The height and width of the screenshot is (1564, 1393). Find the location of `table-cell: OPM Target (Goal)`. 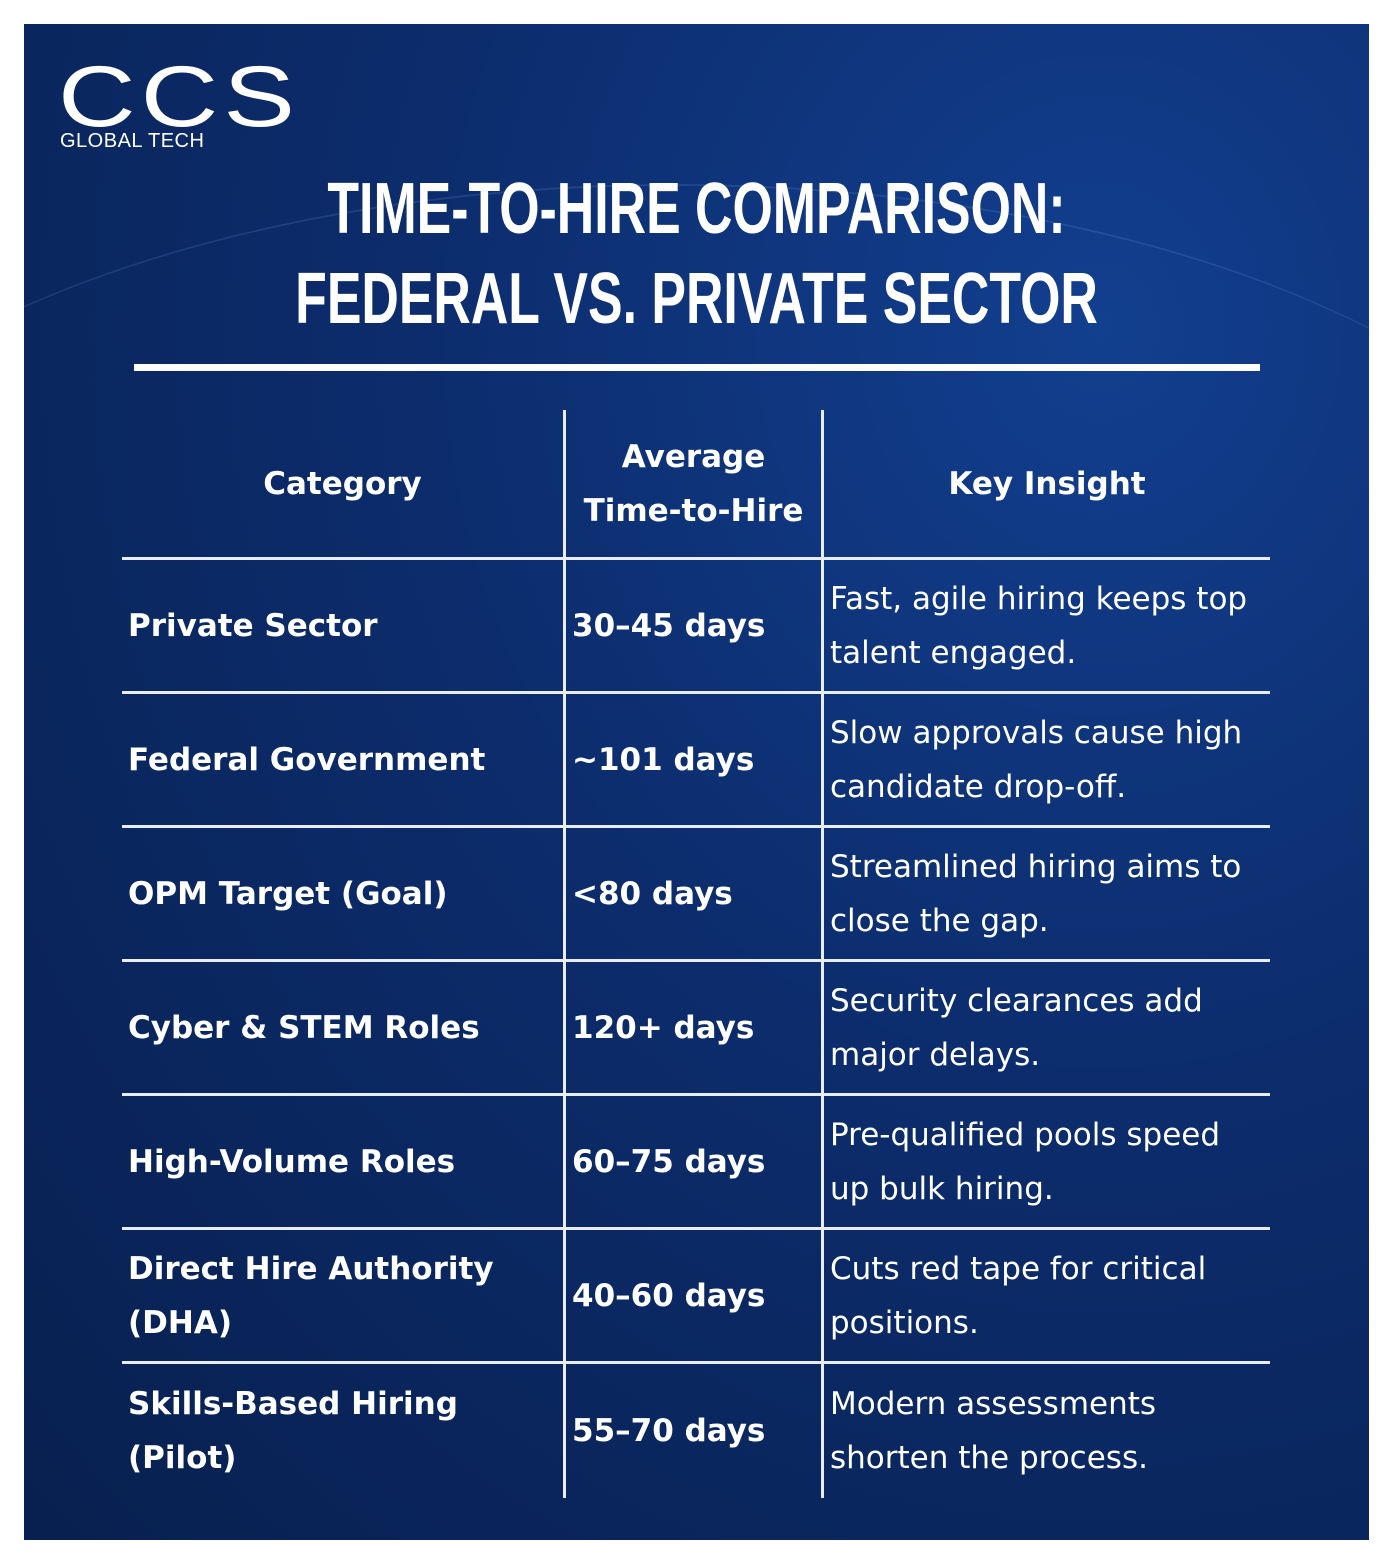

table-cell: OPM Target (Goal) is located at coordinates (344, 895).